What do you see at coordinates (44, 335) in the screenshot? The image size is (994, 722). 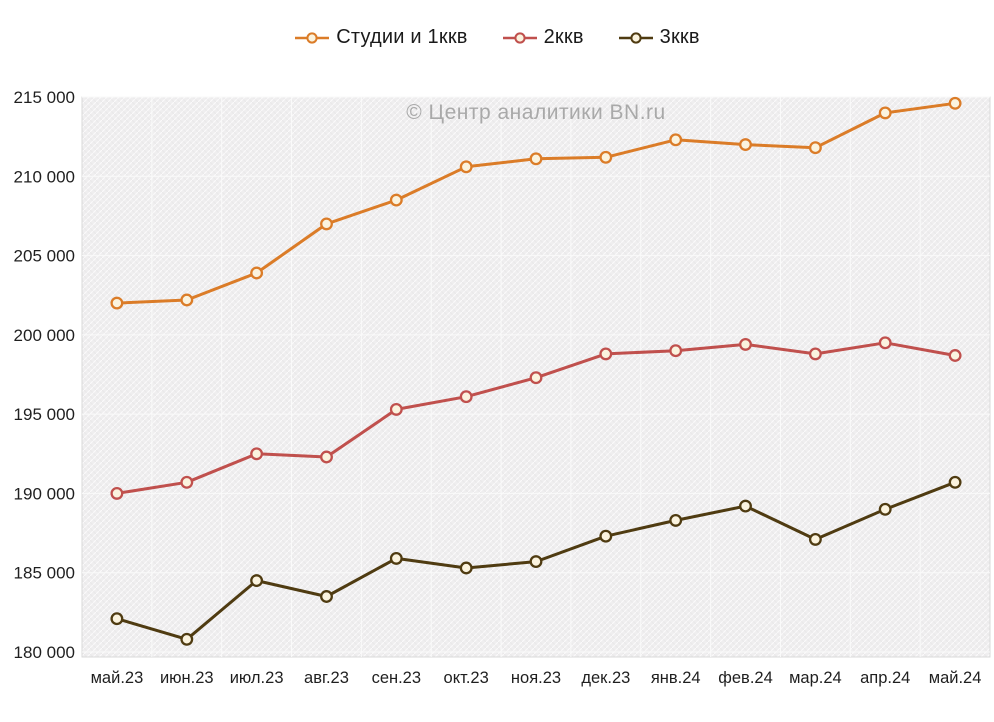 I see `y-tick-label: 200 000` at bounding box center [44, 335].